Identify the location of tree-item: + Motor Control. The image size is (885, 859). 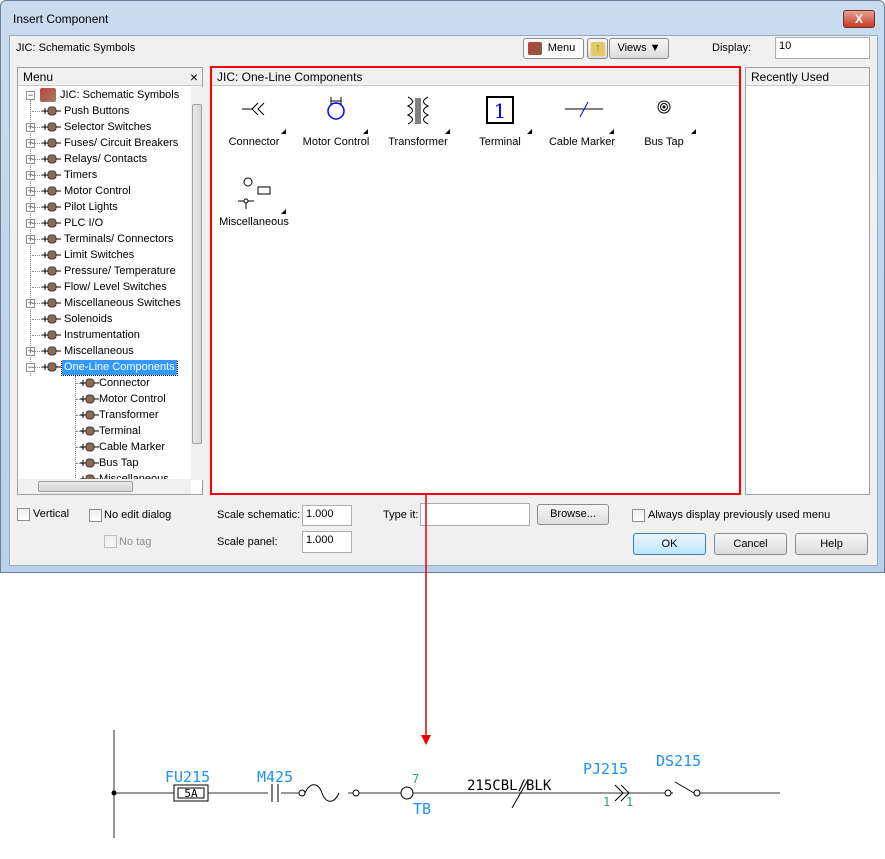
(108, 192).